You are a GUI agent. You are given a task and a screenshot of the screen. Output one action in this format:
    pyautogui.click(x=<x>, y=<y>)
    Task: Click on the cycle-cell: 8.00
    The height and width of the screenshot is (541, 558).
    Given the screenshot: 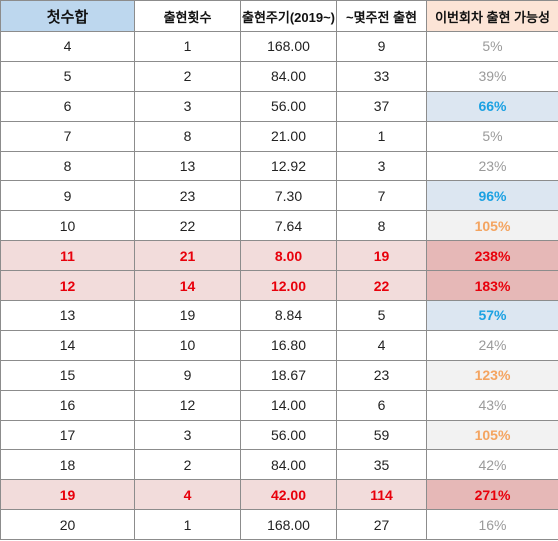 What is the action you would take?
    pyautogui.click(x=288, y=256)
    